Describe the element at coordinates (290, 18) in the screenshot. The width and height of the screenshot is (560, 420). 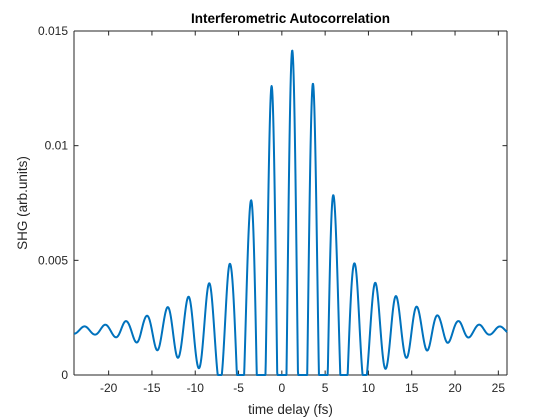
I see `chart-title: Interferometric Autocorrelation` at that location.